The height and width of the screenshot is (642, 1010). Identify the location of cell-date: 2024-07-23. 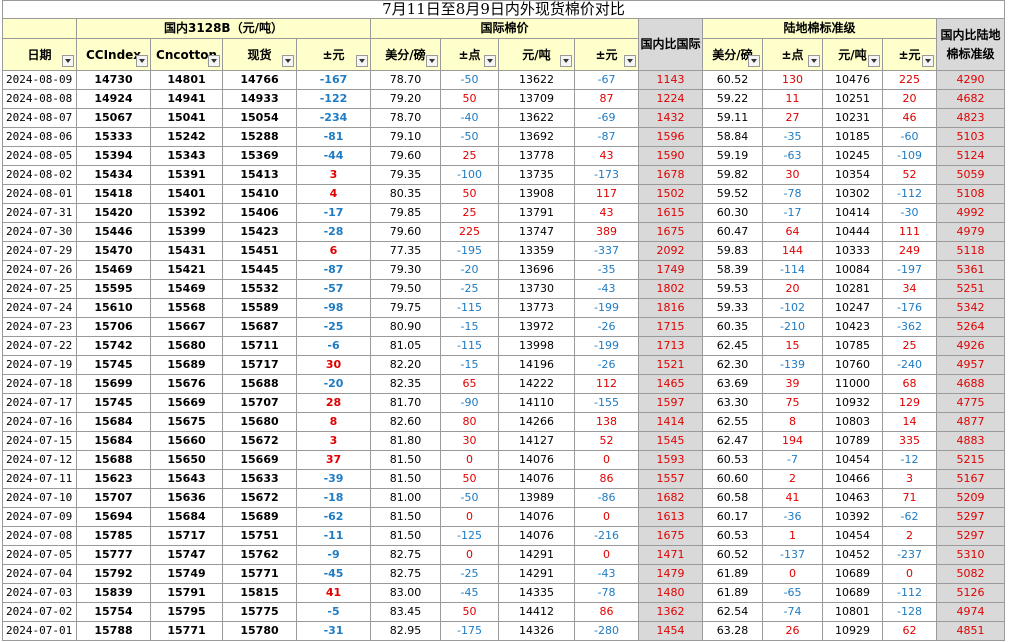
(39, 327).